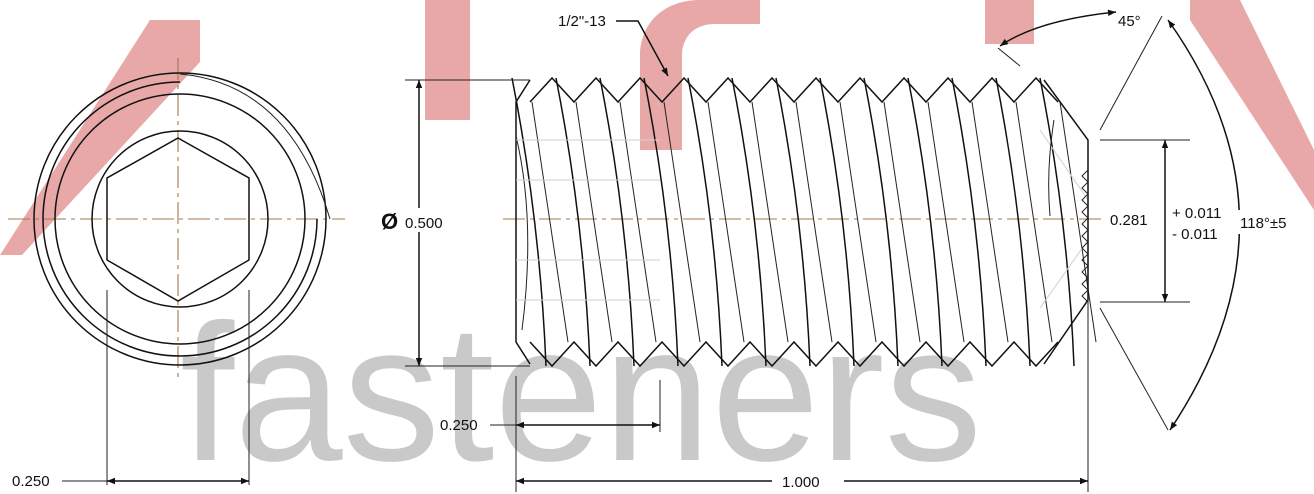 The image size is (1314, 494). I want to click on chamfer-angle-extension-a, so click(1131, 73).